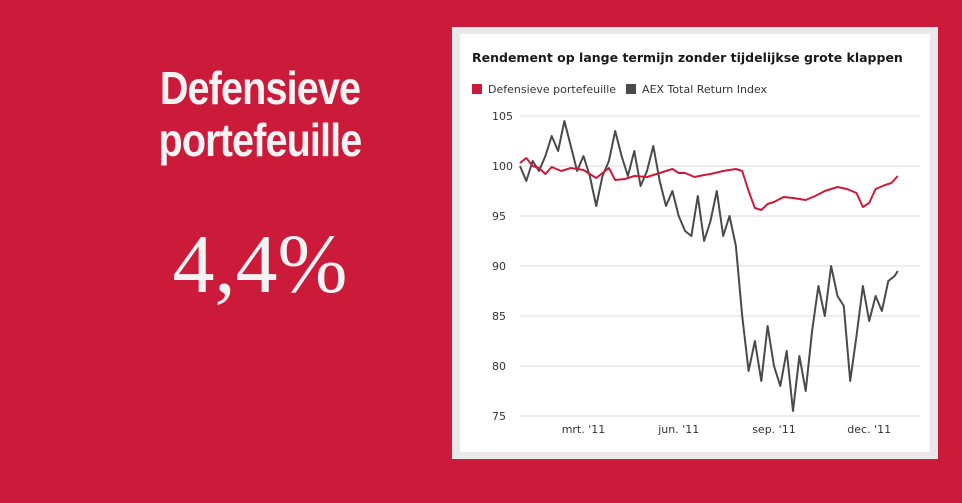 Image resolution: width=962 pixels, height=503 pixels. What do you see at coordinates (499, 216) in the screenshot?
I see `y-tick-label: 95` at bounding box center [499, 216].